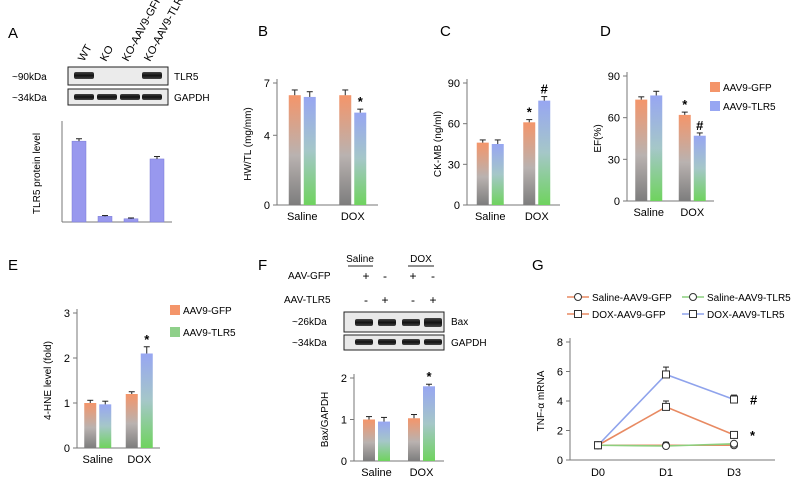 This screenshot has height=490, width=810. What do you see at coordinates (421, 259) in the screenshot?
I see `blot-f-group-dox: DOX` at bounding box center [421, 259].